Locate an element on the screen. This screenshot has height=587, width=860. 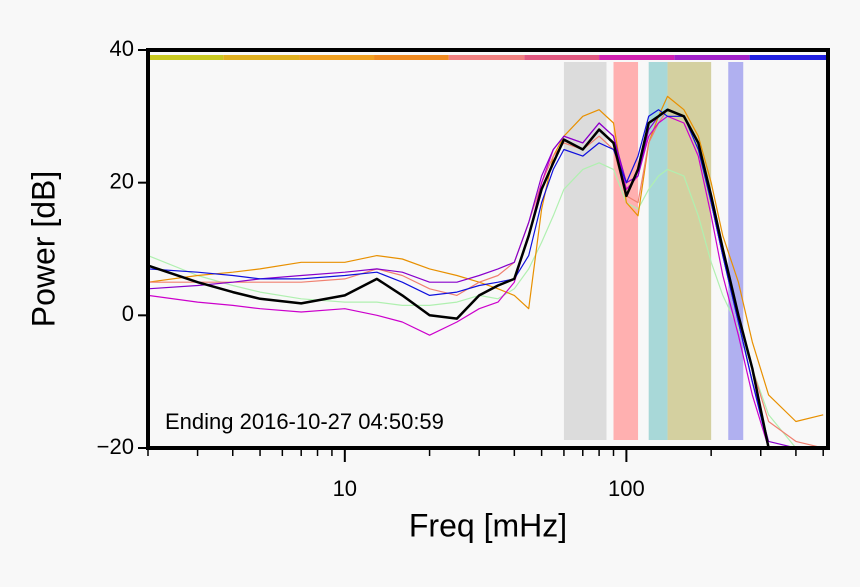
x-axis-label: Freq [mHz] is located at coordinates (488, 525).